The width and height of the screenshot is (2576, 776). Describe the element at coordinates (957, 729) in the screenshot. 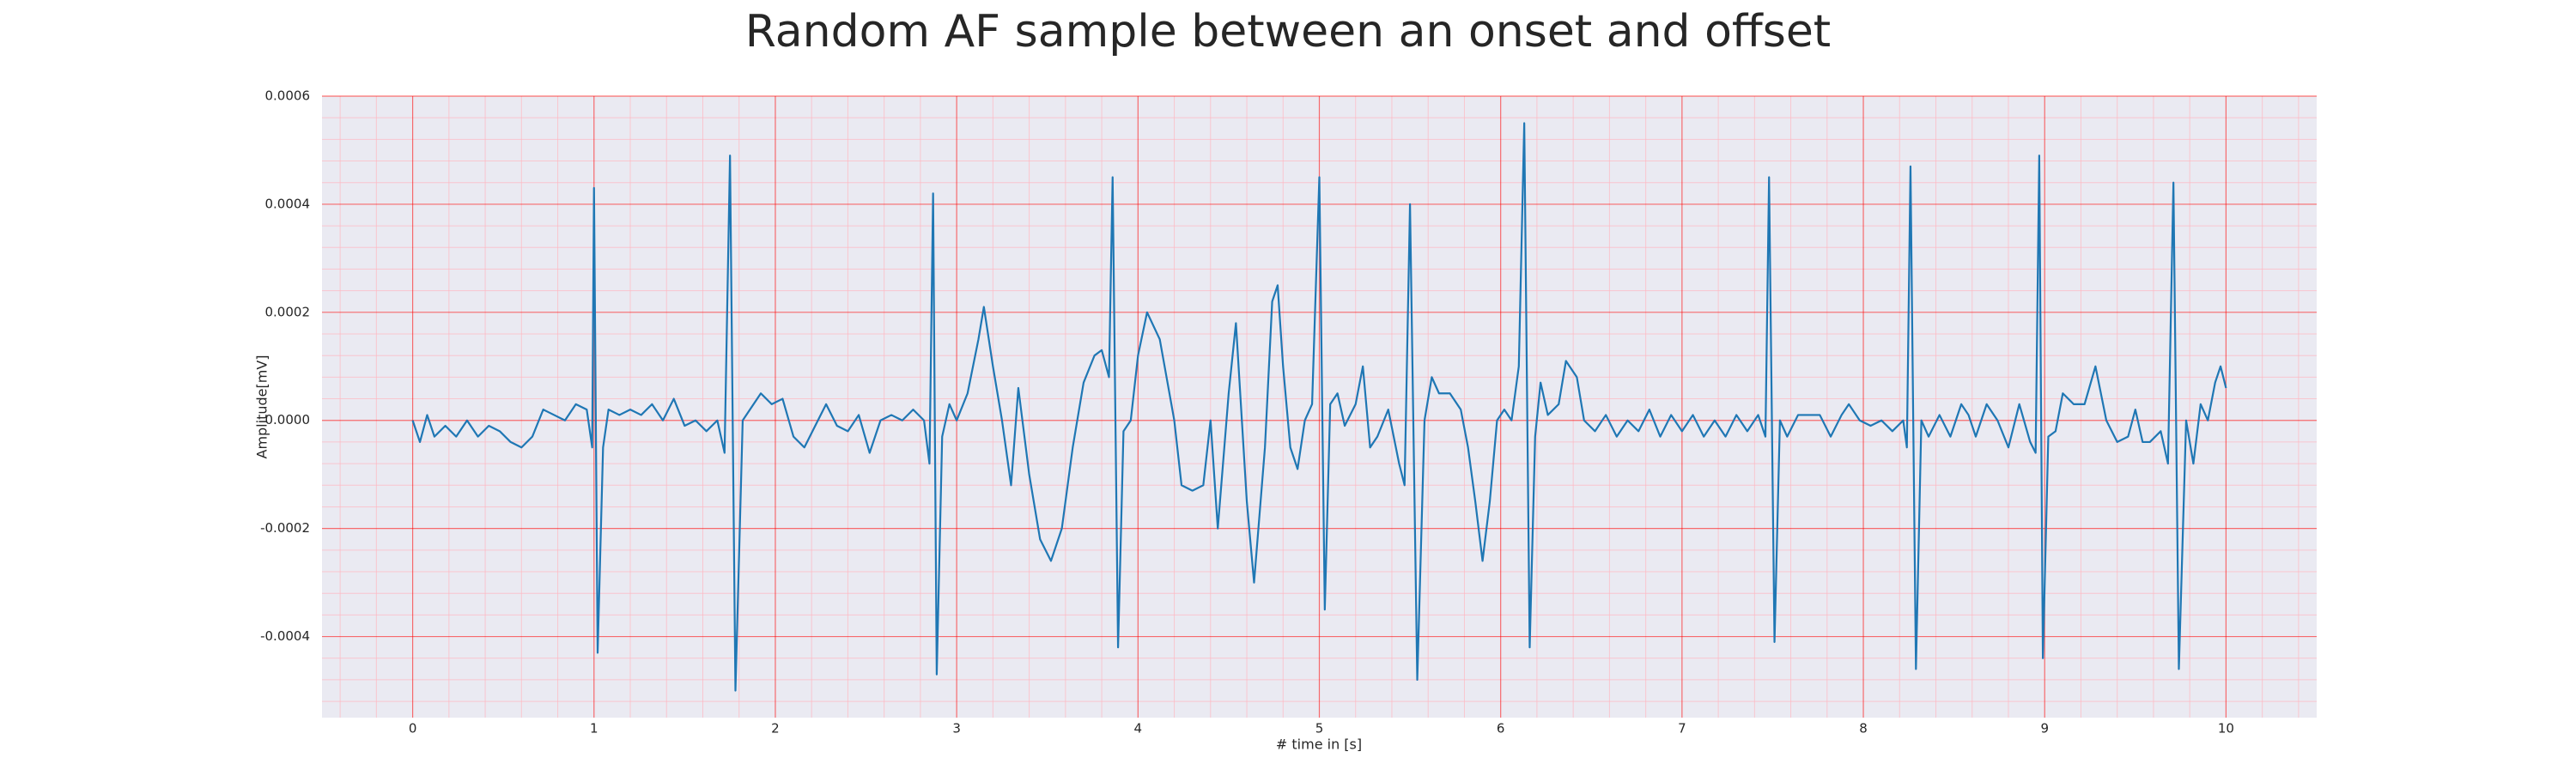

I see `x-tick-label: 3` at that location.